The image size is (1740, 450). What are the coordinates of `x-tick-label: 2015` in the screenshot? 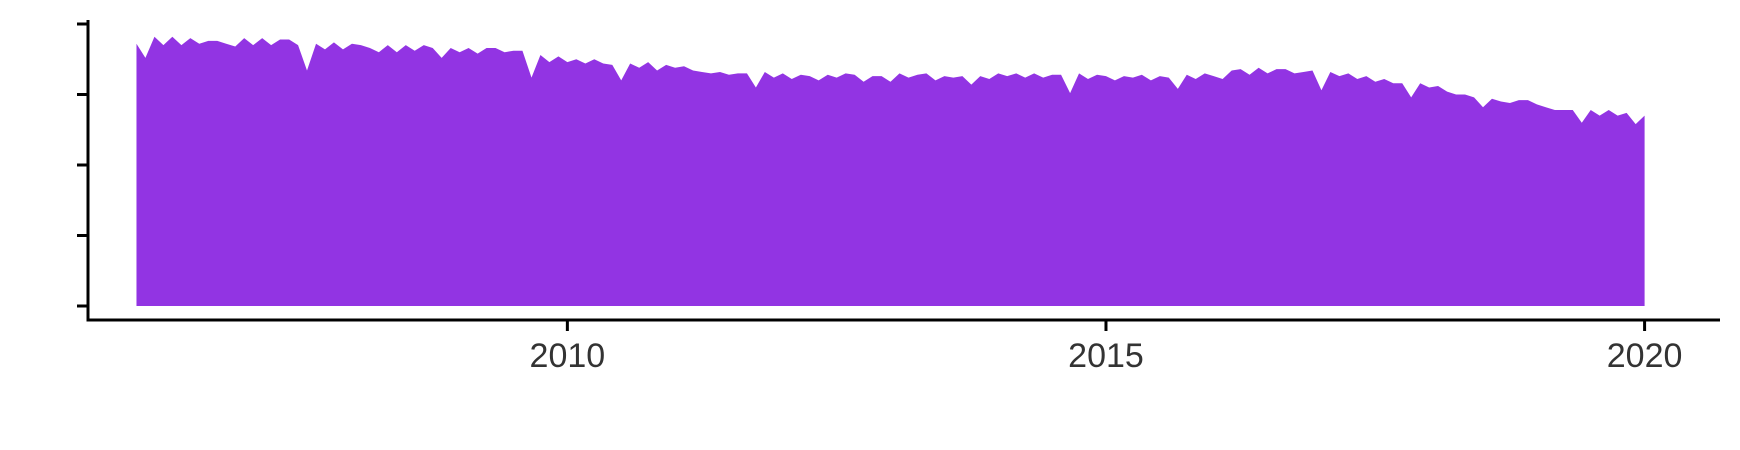 It's located at (1106, 356).